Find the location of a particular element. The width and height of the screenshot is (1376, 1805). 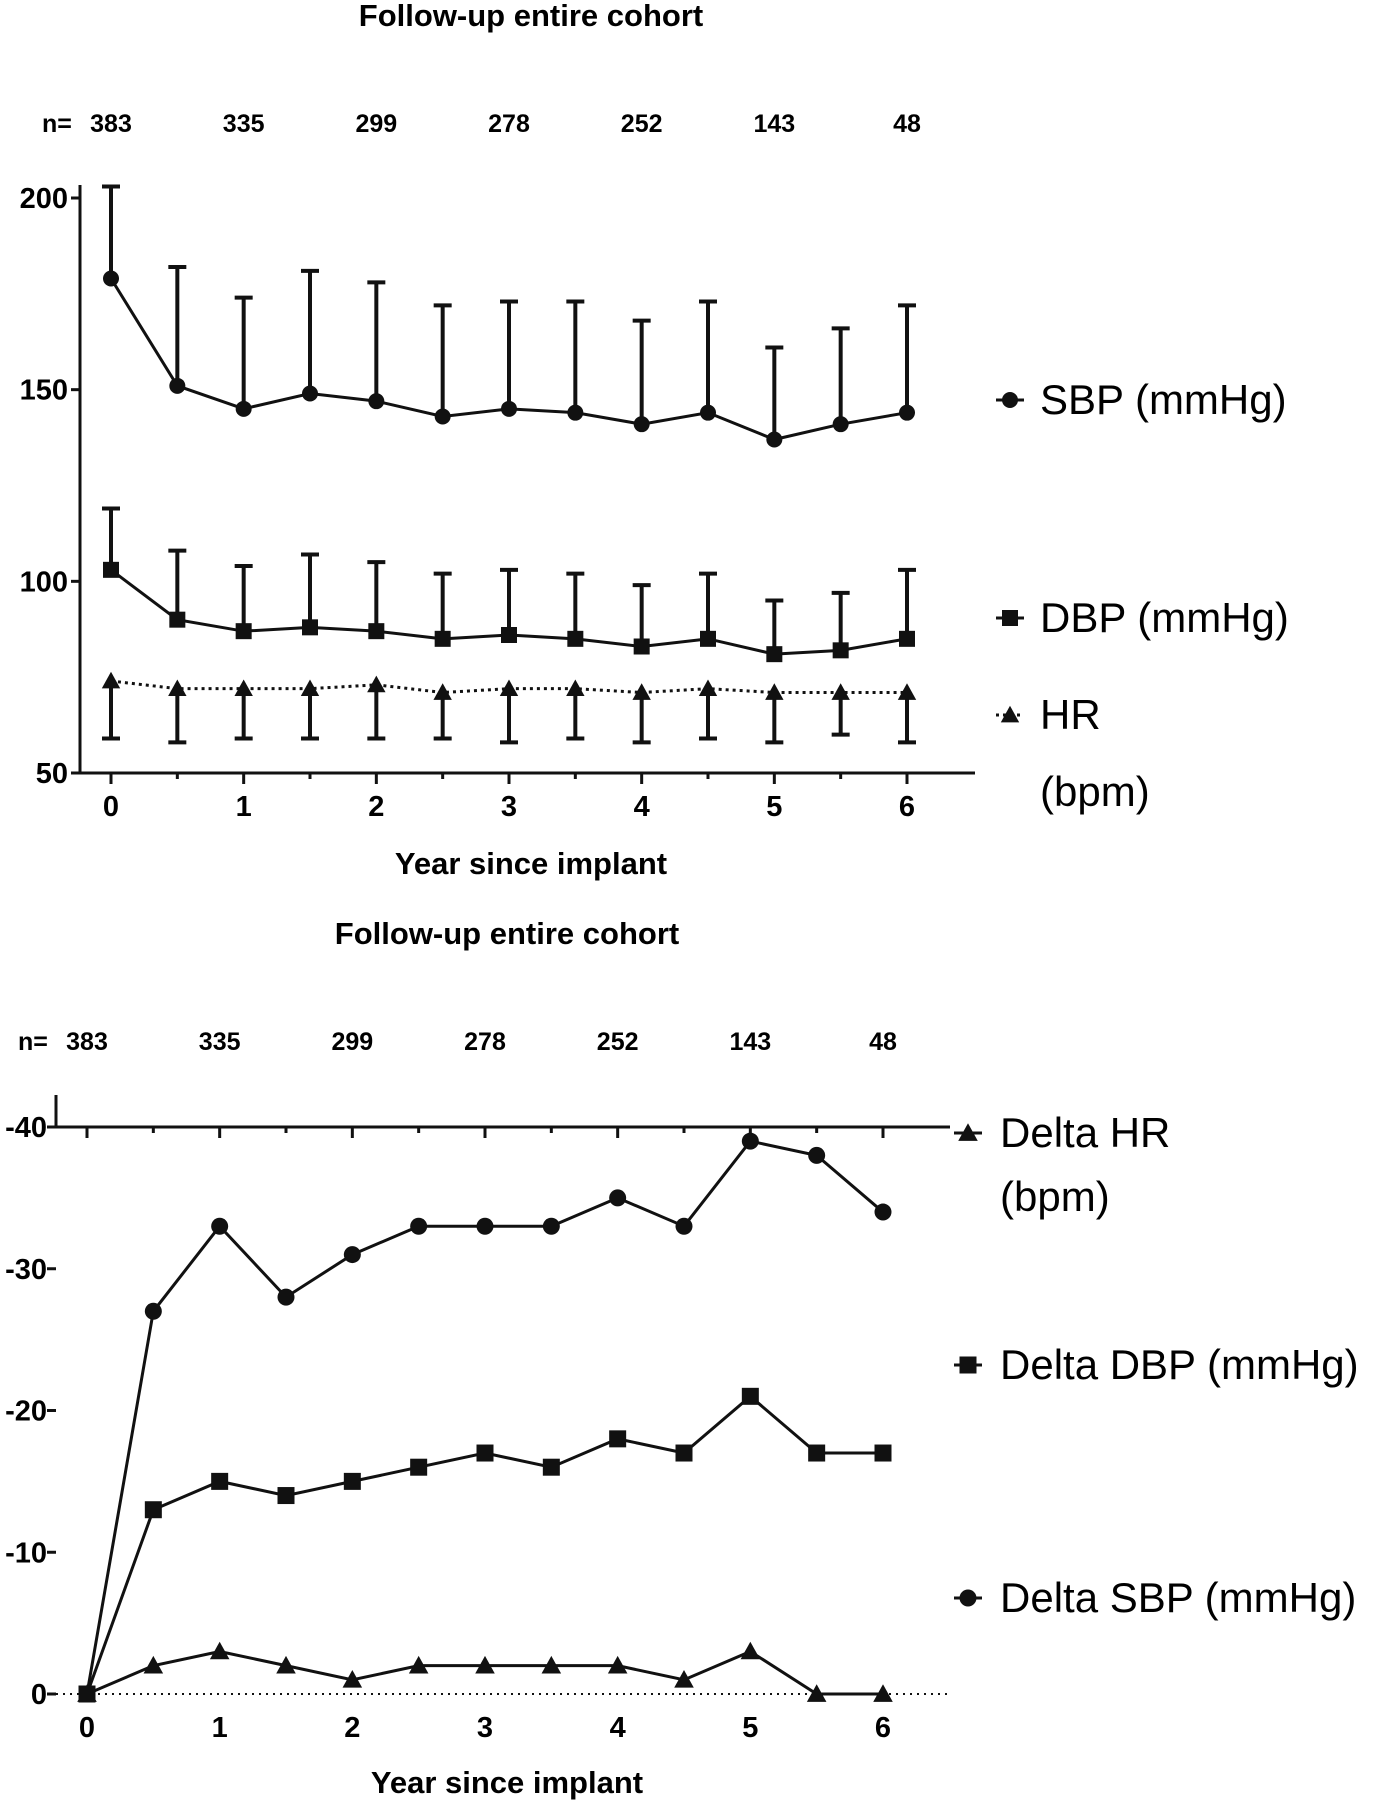

legend-item: HR (bpm) is located at coordinates (1073, 753).